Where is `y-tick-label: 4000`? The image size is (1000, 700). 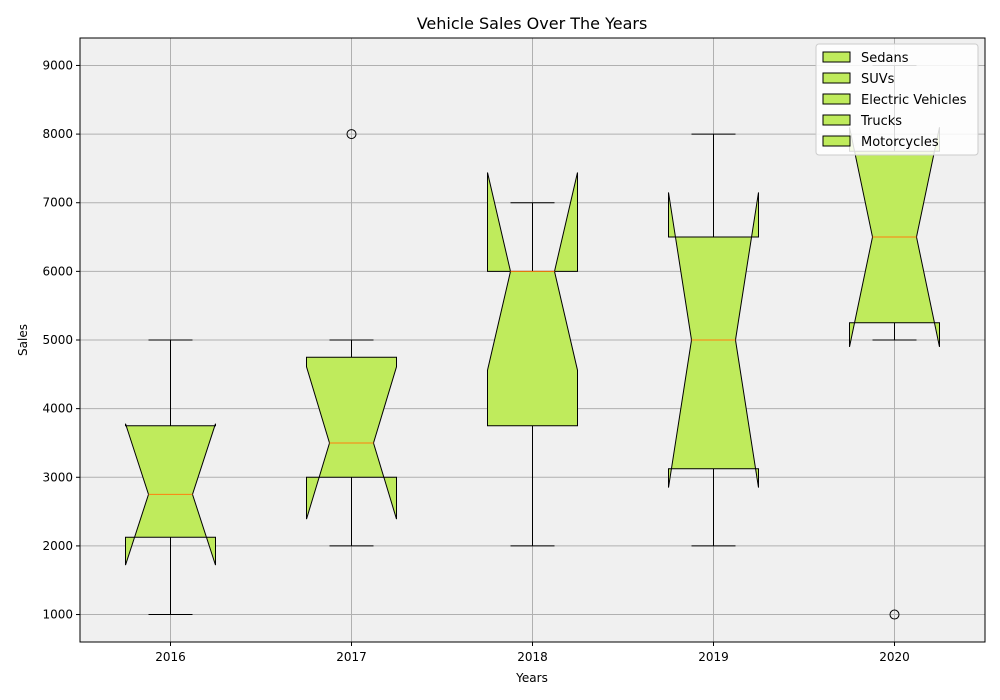
y-tick-label: 4000 is located at coordinates (57, 409).